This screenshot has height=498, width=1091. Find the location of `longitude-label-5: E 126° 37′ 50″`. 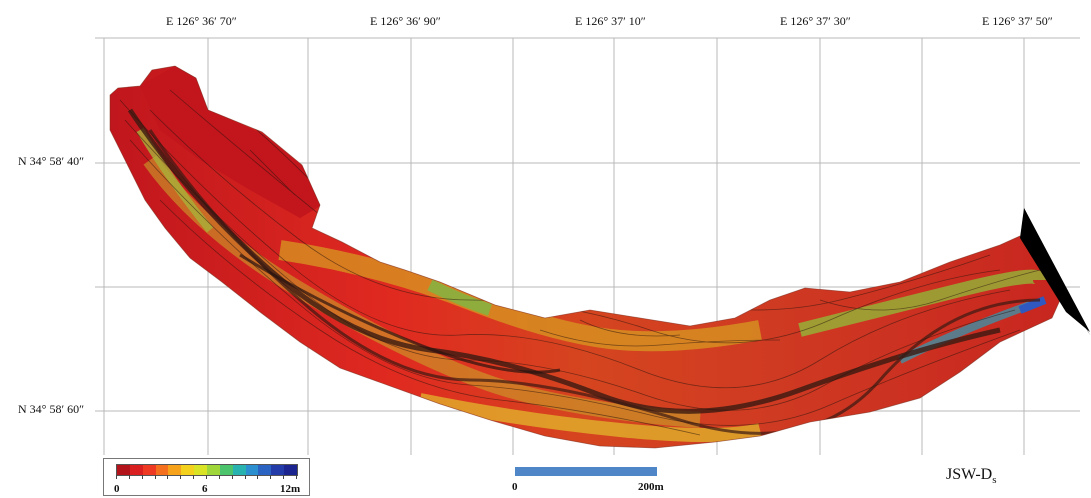

longitude-label-5: E 126° 37′ 50″ is located at coordinates (1017, 21).